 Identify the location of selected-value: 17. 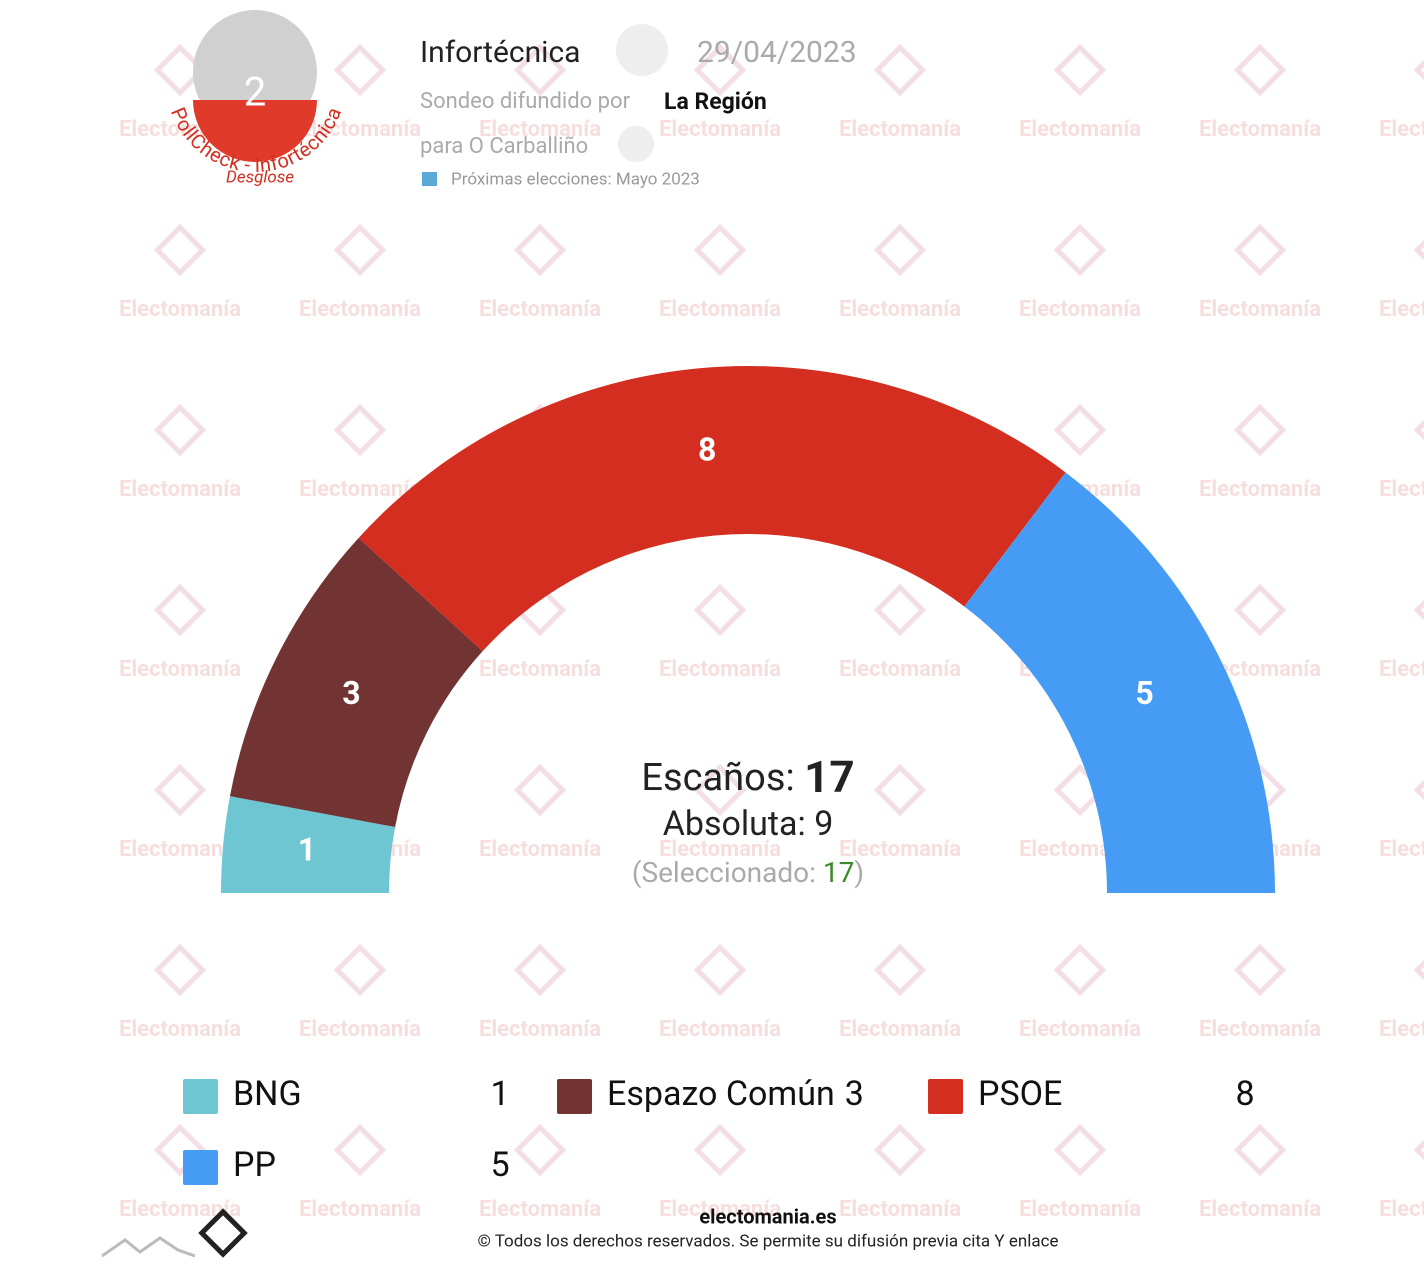
(838, 872).